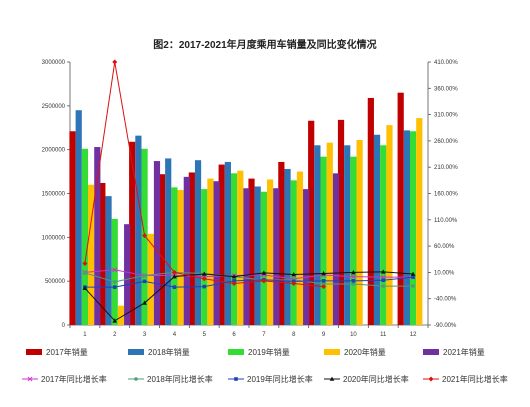 The width and height of the screenshot is (530, 407). I want to click on y2-tick-label: 310.00%, so click(446, 116).